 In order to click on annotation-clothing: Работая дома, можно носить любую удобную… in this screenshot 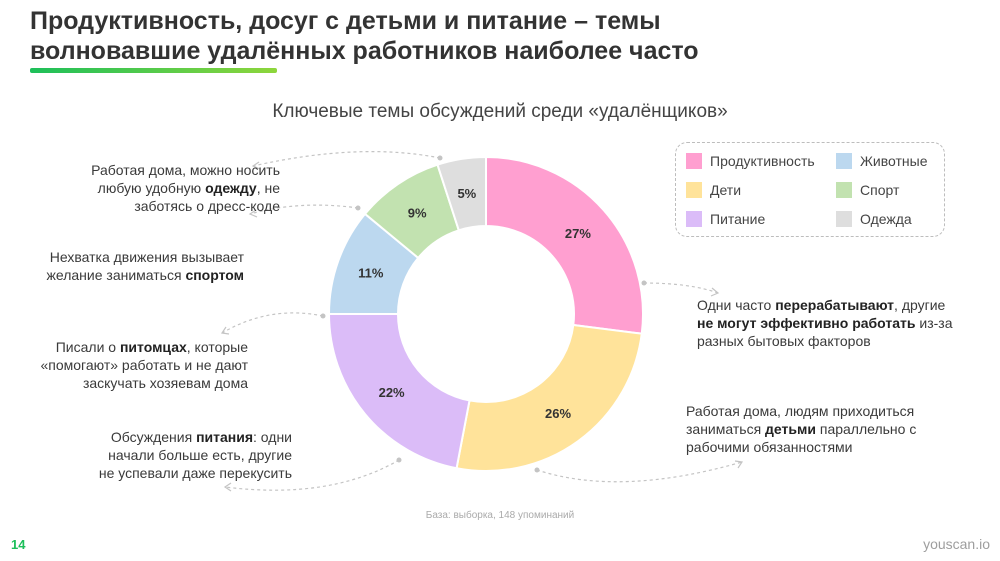, I will do `click(160, 188)`.